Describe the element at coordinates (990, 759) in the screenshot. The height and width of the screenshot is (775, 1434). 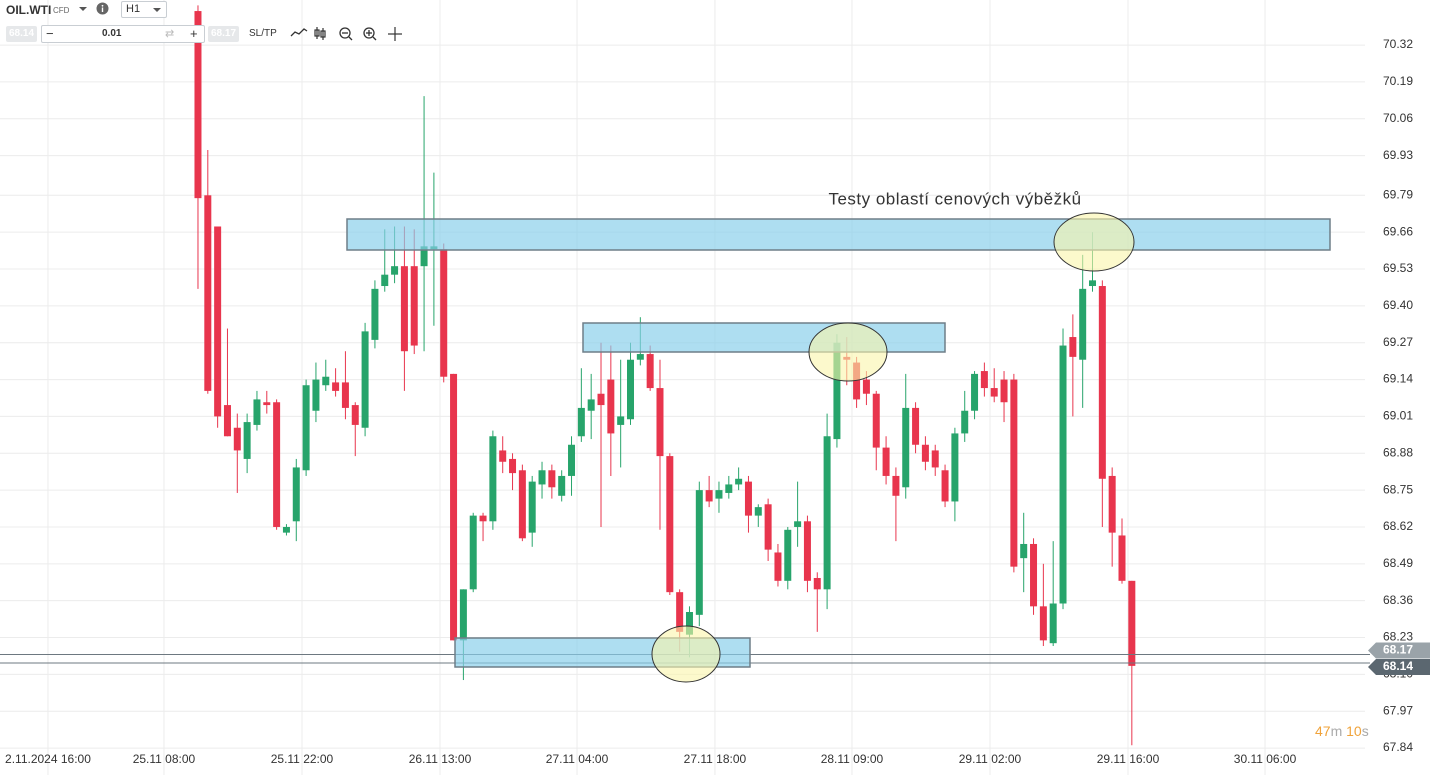
I see `x-tick-label: 29.11 02:00` at that location.